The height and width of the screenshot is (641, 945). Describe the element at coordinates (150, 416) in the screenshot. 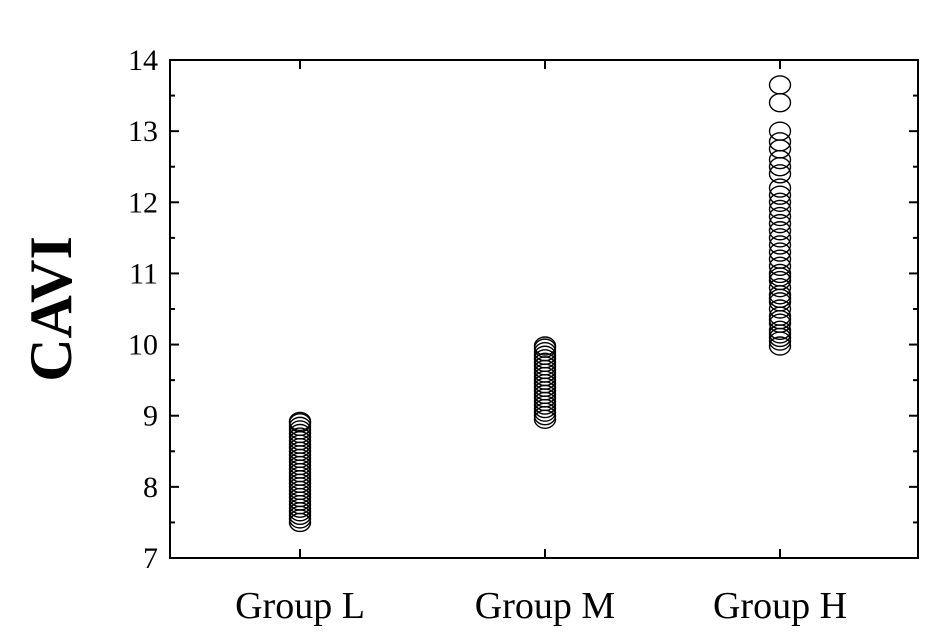

I see `y-tick-label: 9` at that location.